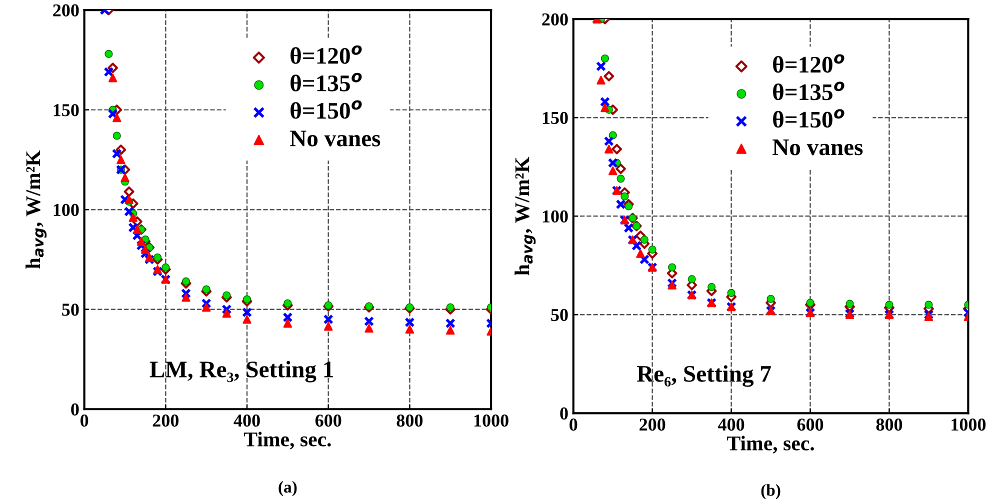  I want to click on text: (b), so click(770, 492).